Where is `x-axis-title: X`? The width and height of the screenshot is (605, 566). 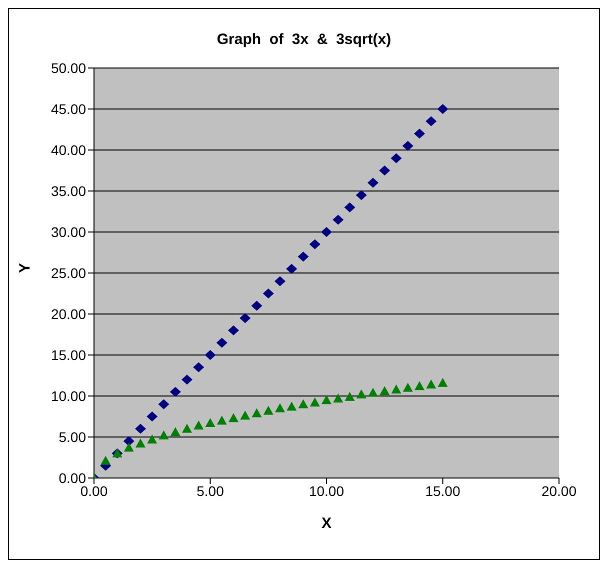 x-axis-title: X is located at coordinates (326, 523).